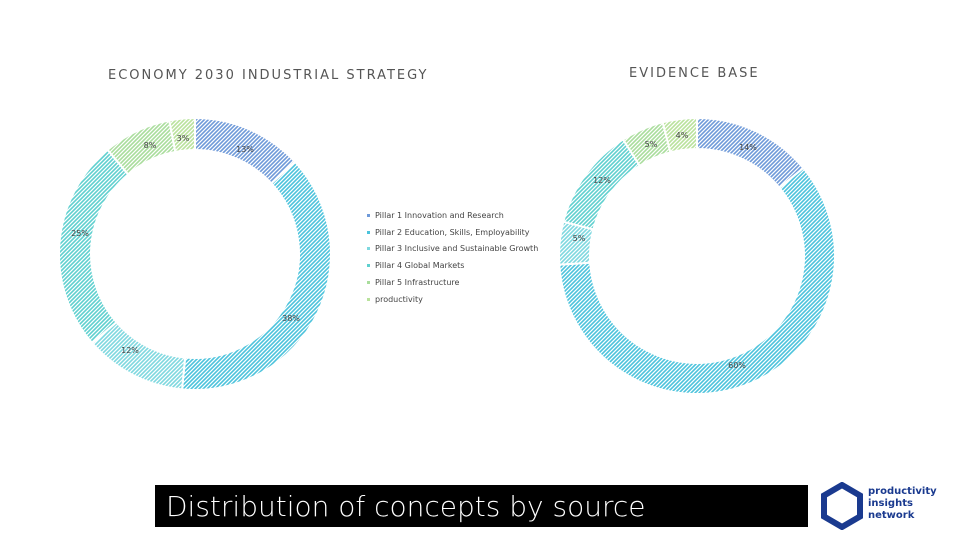  Describe the element at coordinates (268, 75) in the screenshot. I see `left-chart-title: ECONOMY 2030 INDUSTRIAL STRATEGY` at that location.